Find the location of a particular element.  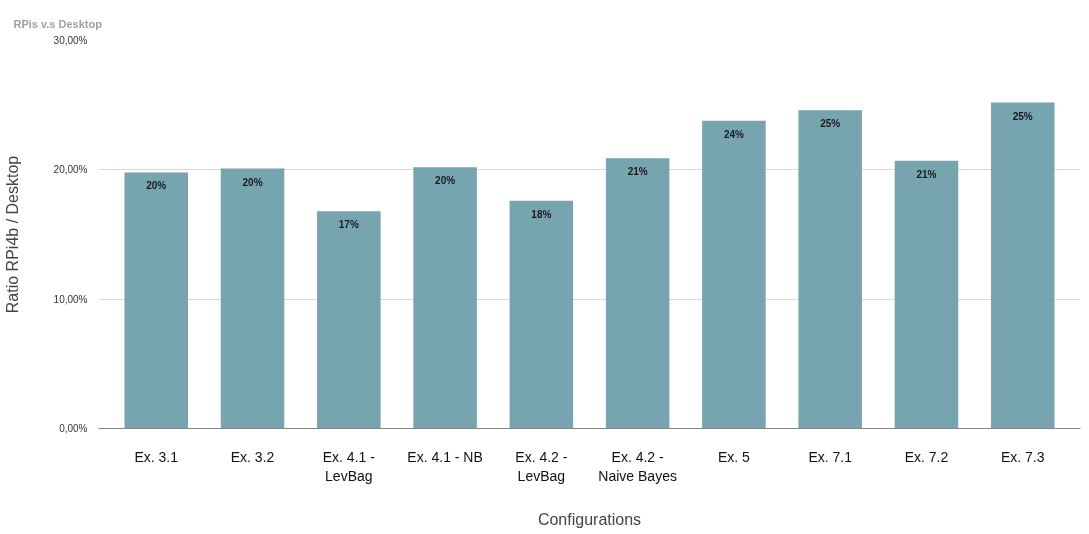

x-tick-label: Ex. 7.3 is located at coordinates (1022, 456).